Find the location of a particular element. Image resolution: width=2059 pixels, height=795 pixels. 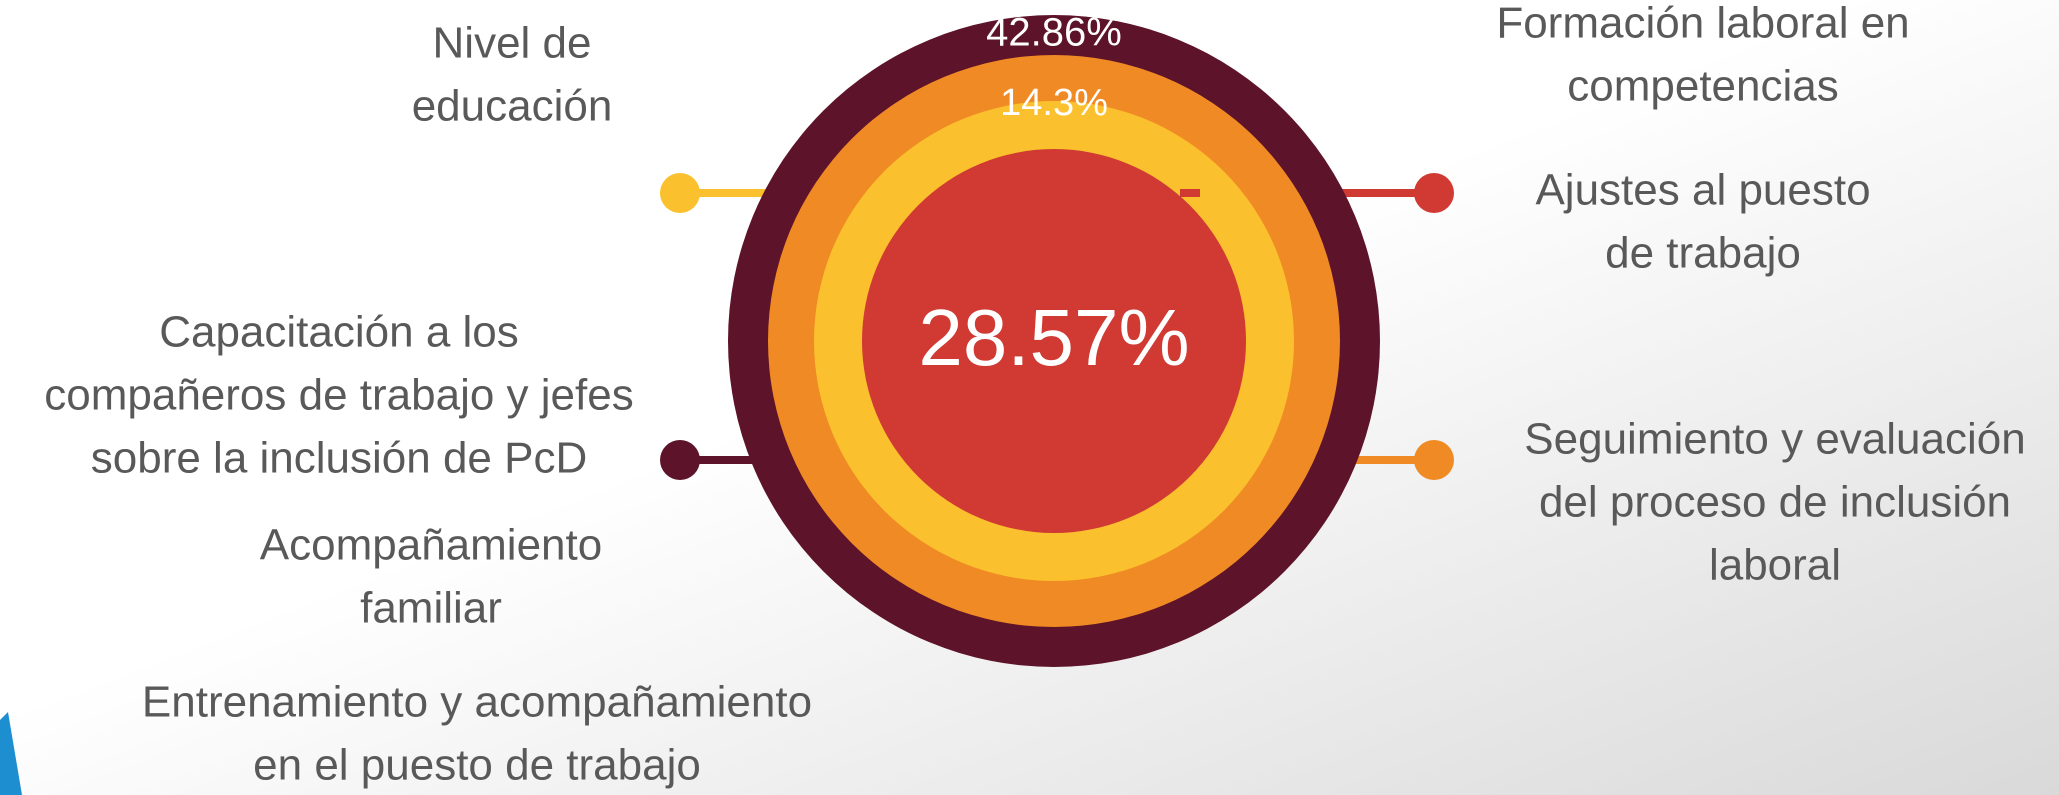

label-line: en el puesto de trabajo is located at coordinates (477, 765).